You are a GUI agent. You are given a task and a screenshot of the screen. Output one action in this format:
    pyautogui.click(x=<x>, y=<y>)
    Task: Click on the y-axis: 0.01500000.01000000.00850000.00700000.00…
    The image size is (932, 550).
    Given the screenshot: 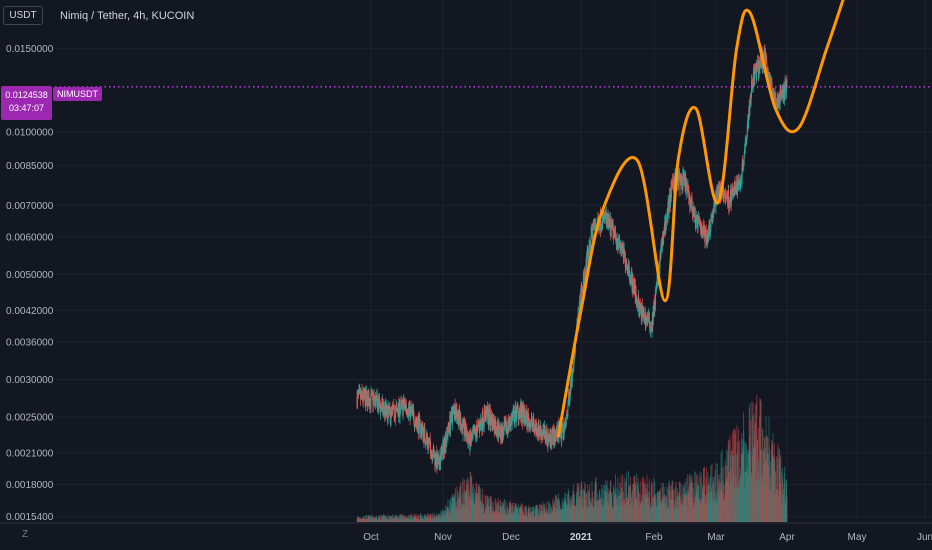 What is the action you would take?
    pyautogui.click(x=30, y=267)
    